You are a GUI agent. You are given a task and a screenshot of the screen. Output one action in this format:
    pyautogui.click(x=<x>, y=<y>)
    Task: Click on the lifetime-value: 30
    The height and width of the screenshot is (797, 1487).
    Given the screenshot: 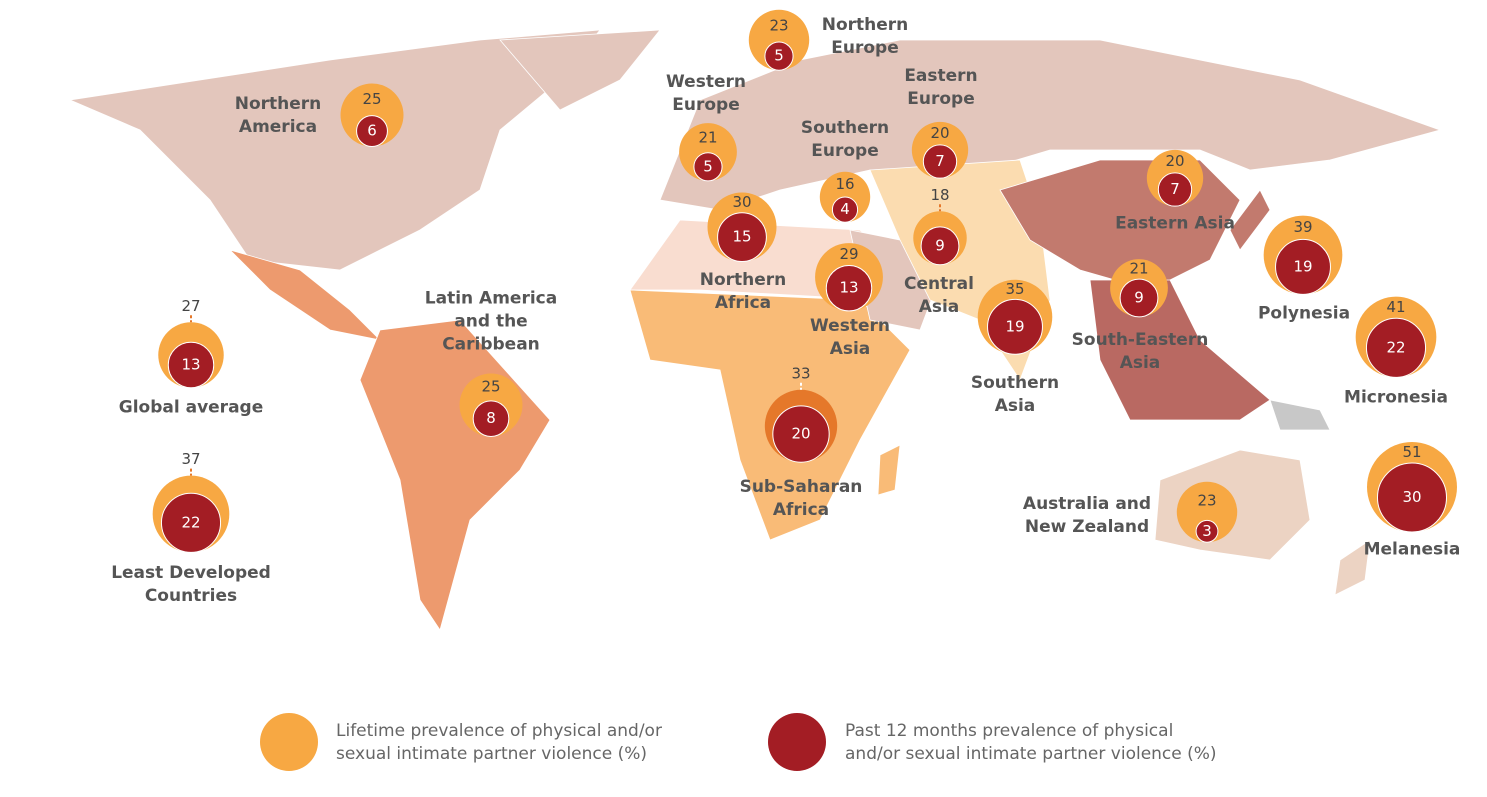 What is the action you would take?
    pyautogui.click(x=741, y=202)
    